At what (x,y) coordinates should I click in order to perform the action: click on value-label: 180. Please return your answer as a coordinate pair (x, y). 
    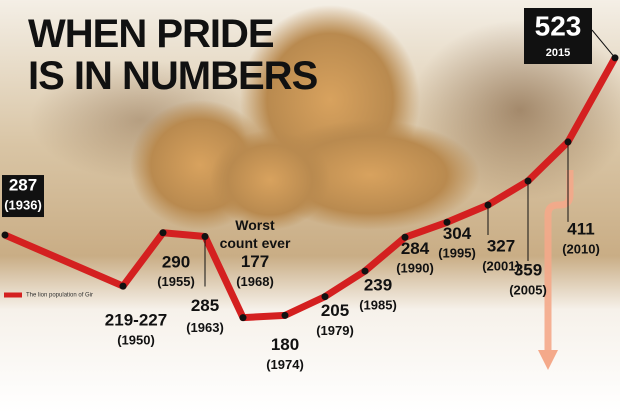
    Looking at the image, I should click on (285, 344).